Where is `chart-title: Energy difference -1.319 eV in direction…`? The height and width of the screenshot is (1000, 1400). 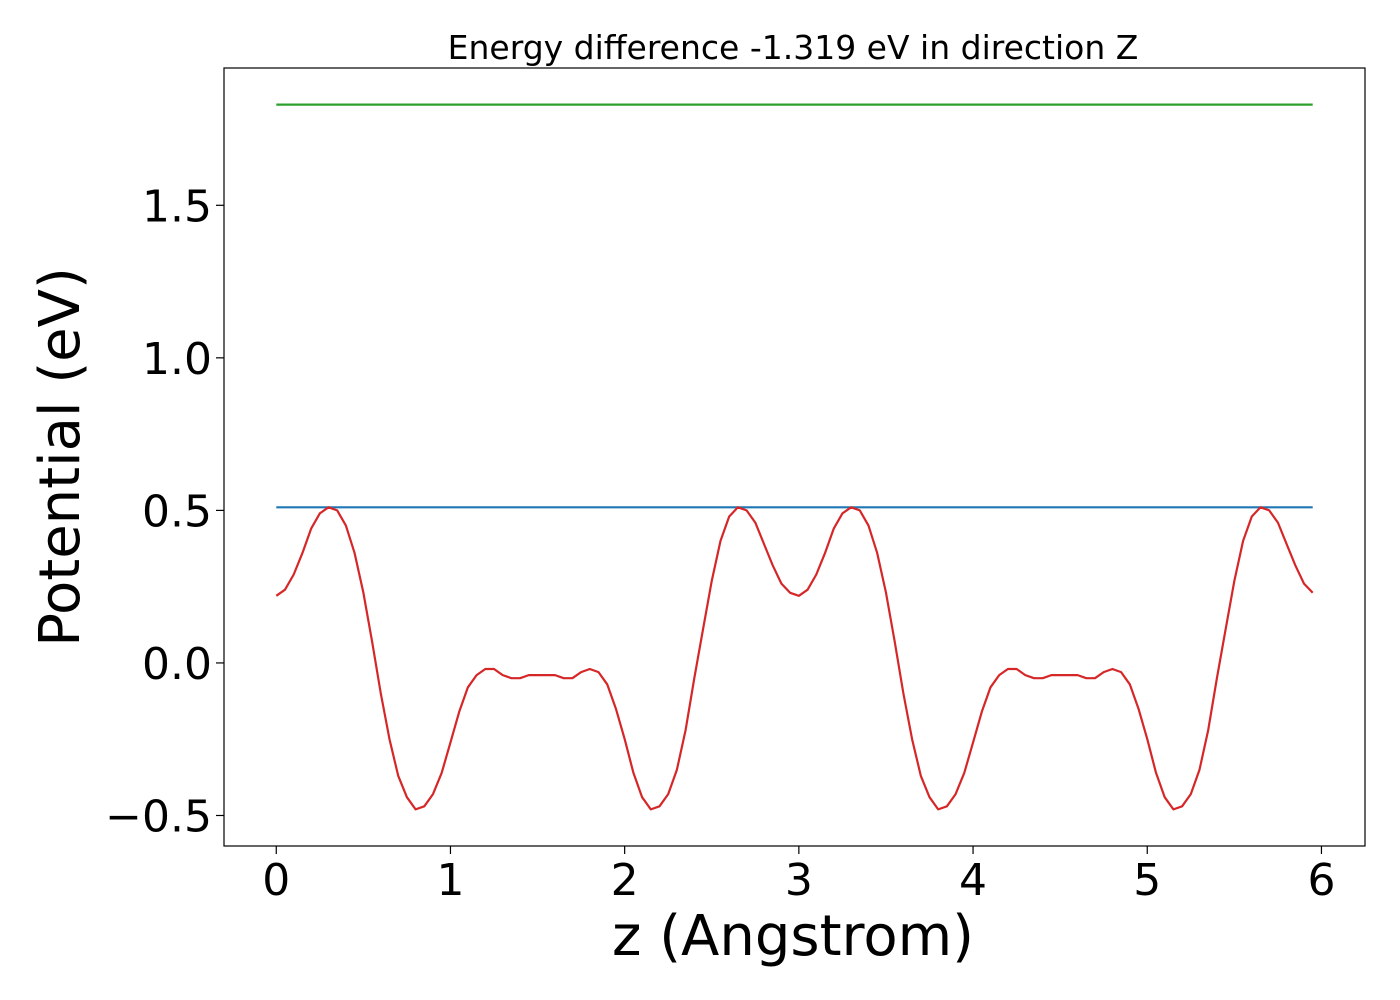
chart-title: Energy difference -1.319 eV in direction… is located at coordinates (793, 47).